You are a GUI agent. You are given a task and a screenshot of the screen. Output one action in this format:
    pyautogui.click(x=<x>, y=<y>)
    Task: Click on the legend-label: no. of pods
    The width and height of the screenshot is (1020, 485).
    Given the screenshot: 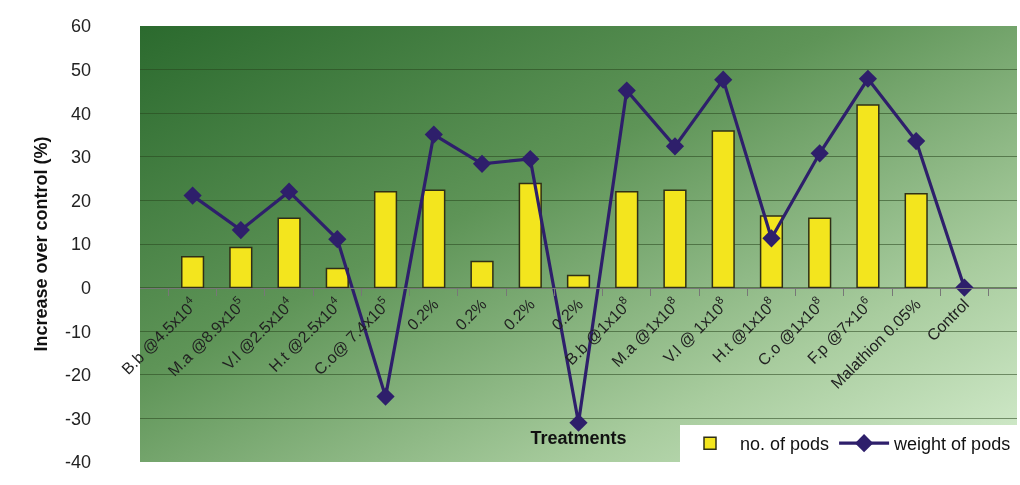 What is the action you would take?
    pyautogui.click(x=785, y=444)
    